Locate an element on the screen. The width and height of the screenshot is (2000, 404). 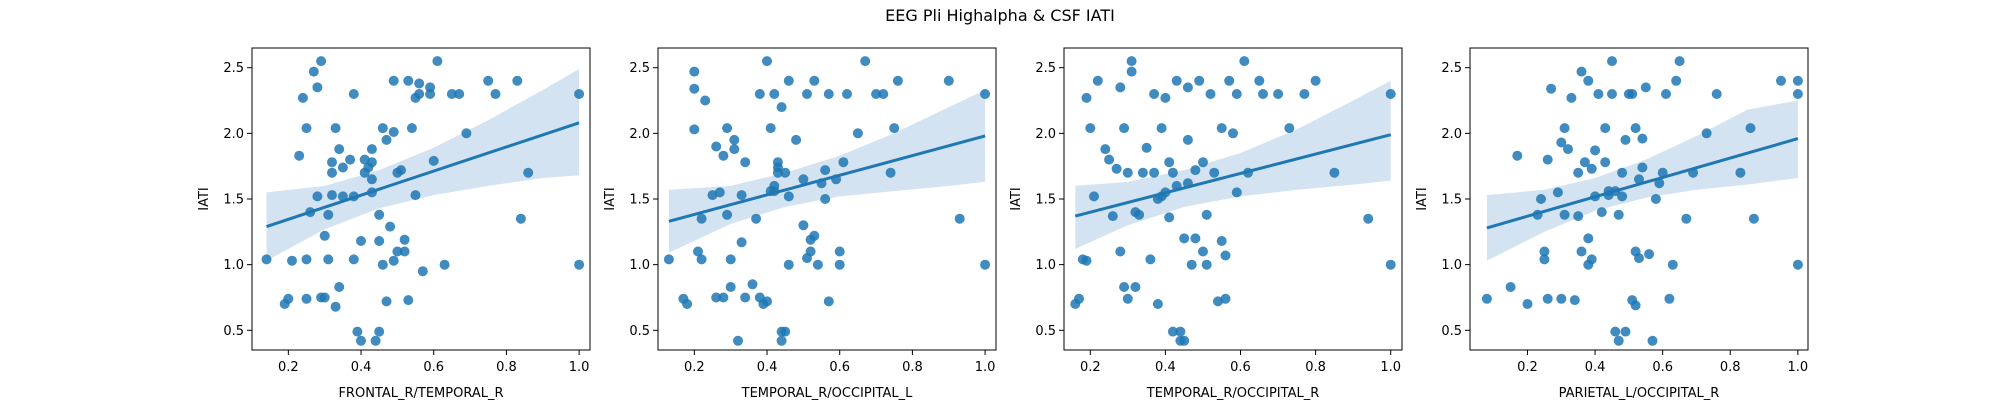
confidence-band is located at coordinates (1233, 164).